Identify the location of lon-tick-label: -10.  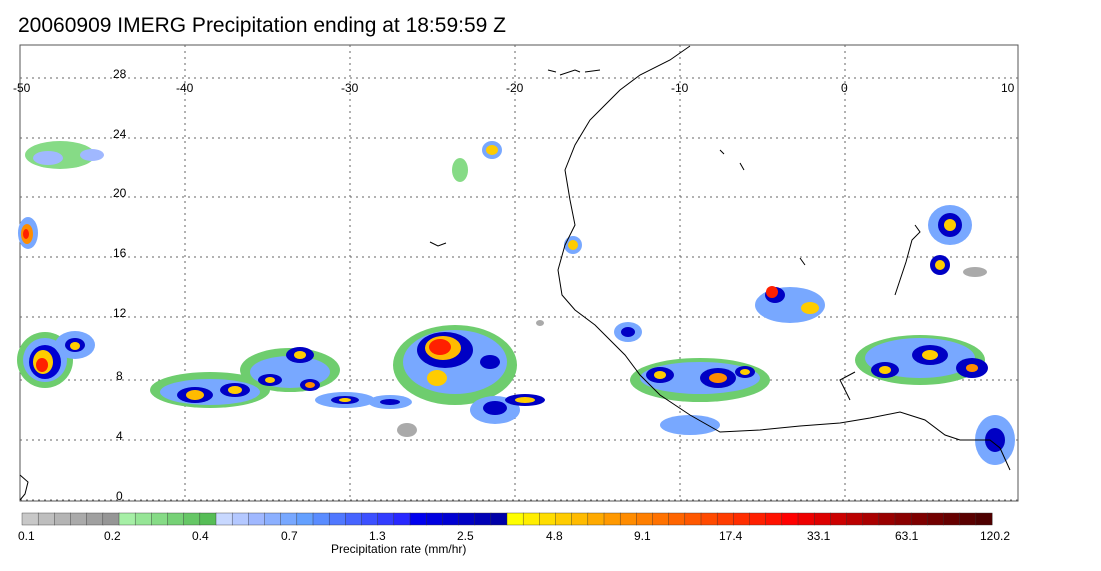
(680, 88).